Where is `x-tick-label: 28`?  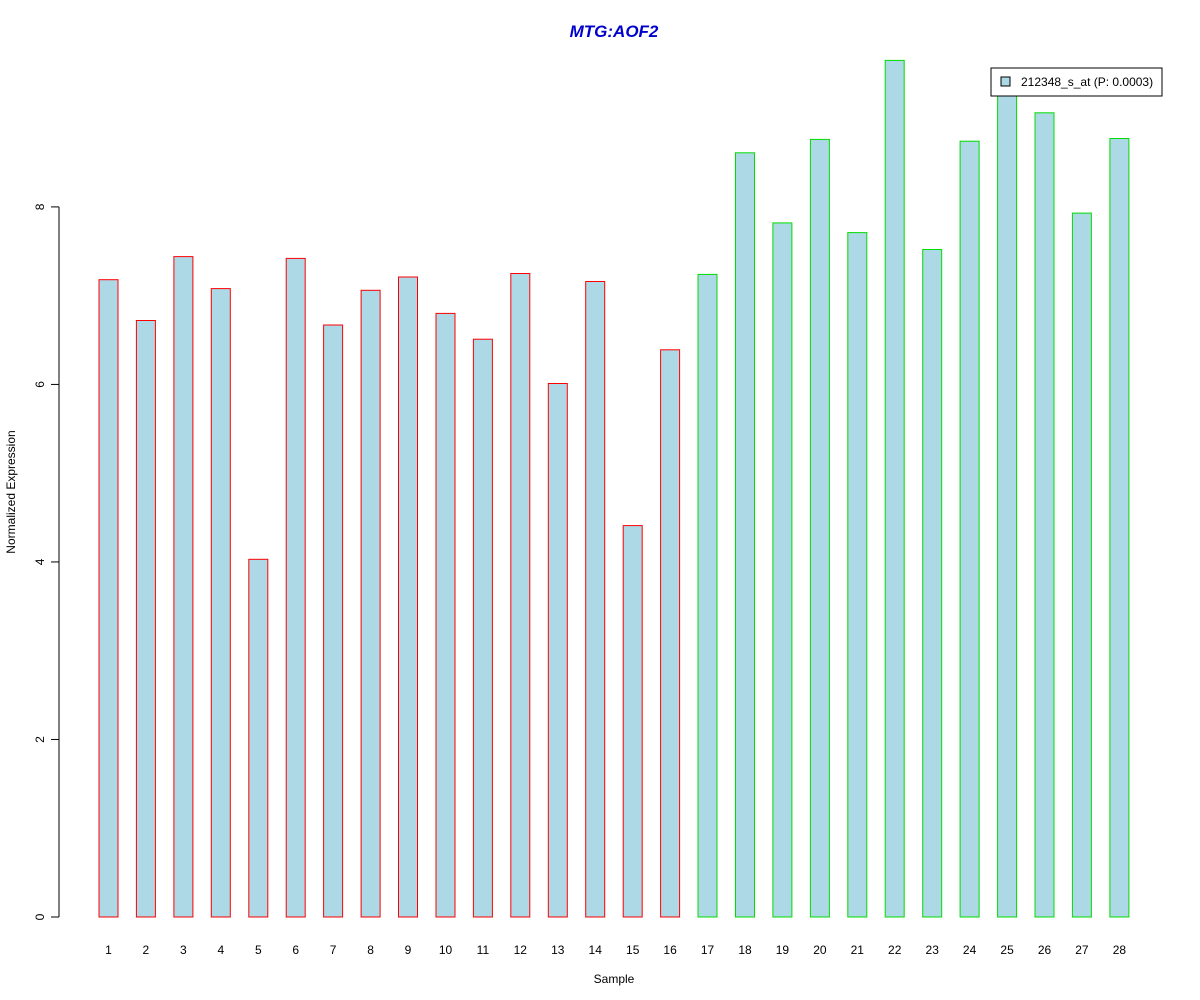
x-tick-label: 28 is located at coordinates (1120, 950).